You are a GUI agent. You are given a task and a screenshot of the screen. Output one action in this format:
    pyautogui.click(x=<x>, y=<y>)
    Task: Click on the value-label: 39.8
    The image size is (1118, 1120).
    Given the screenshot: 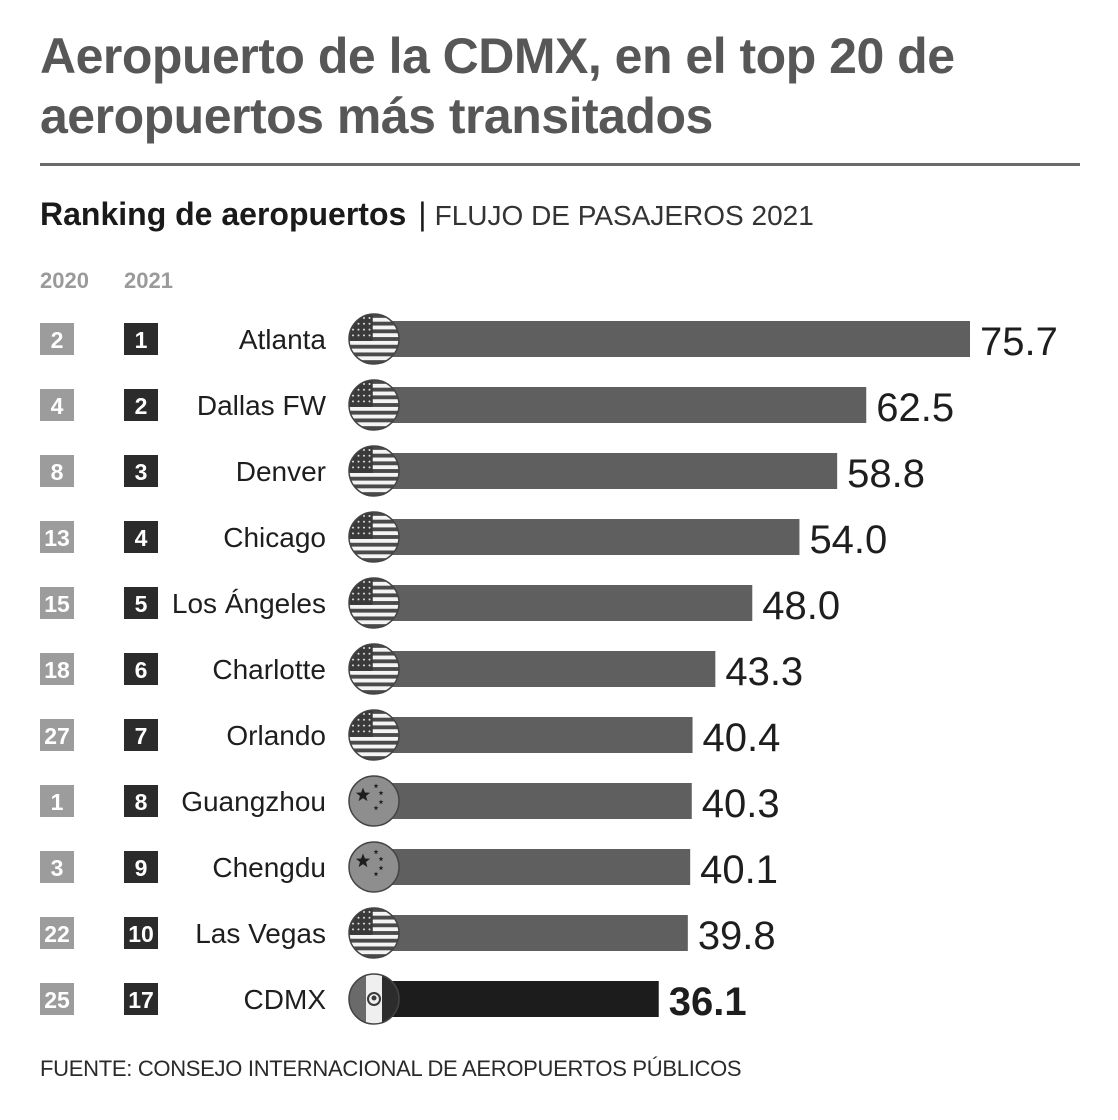 What is the action you would take?
    pyautogui.click(x=737, y=936)
    